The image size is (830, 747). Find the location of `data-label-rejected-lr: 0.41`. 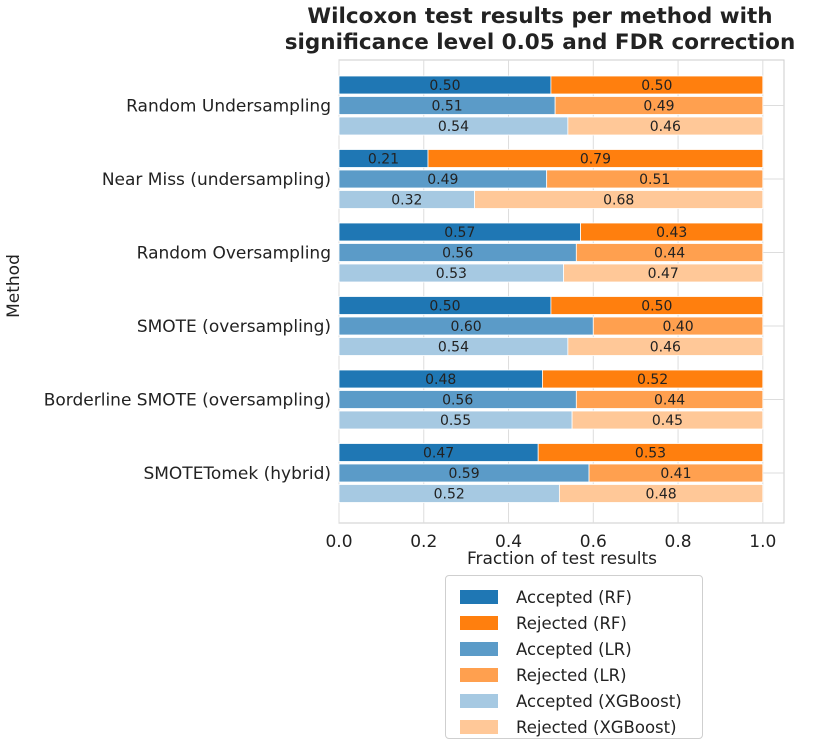

data-label-rejected-lr: 0.41 is located at coordinates (675, 474).